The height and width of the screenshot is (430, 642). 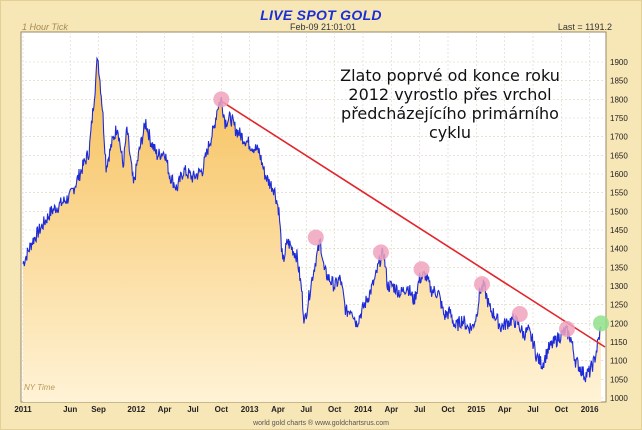 I want to click on y-tick-label: 1200, so click(x=619, y=323).